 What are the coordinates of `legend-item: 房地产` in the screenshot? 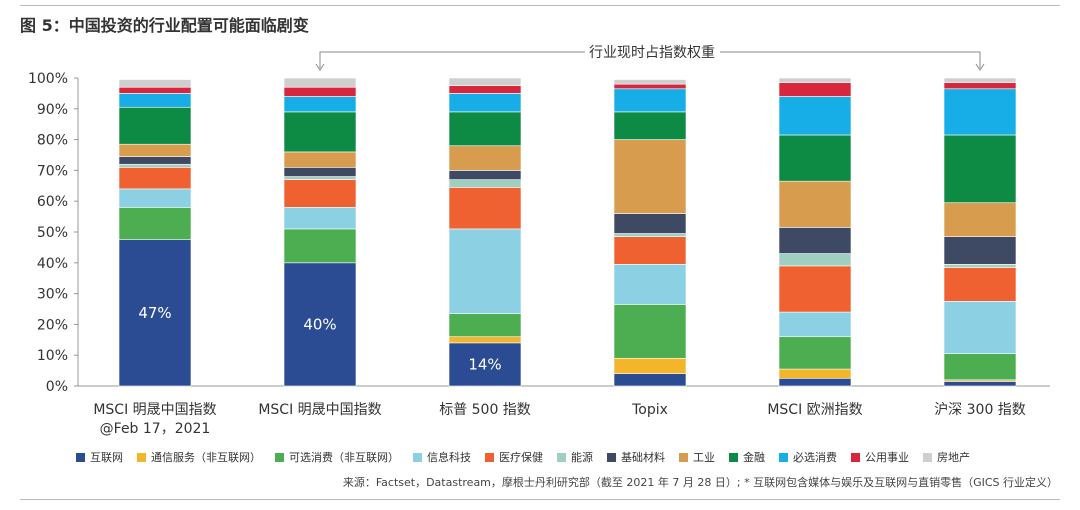 It's located at (946, 457).